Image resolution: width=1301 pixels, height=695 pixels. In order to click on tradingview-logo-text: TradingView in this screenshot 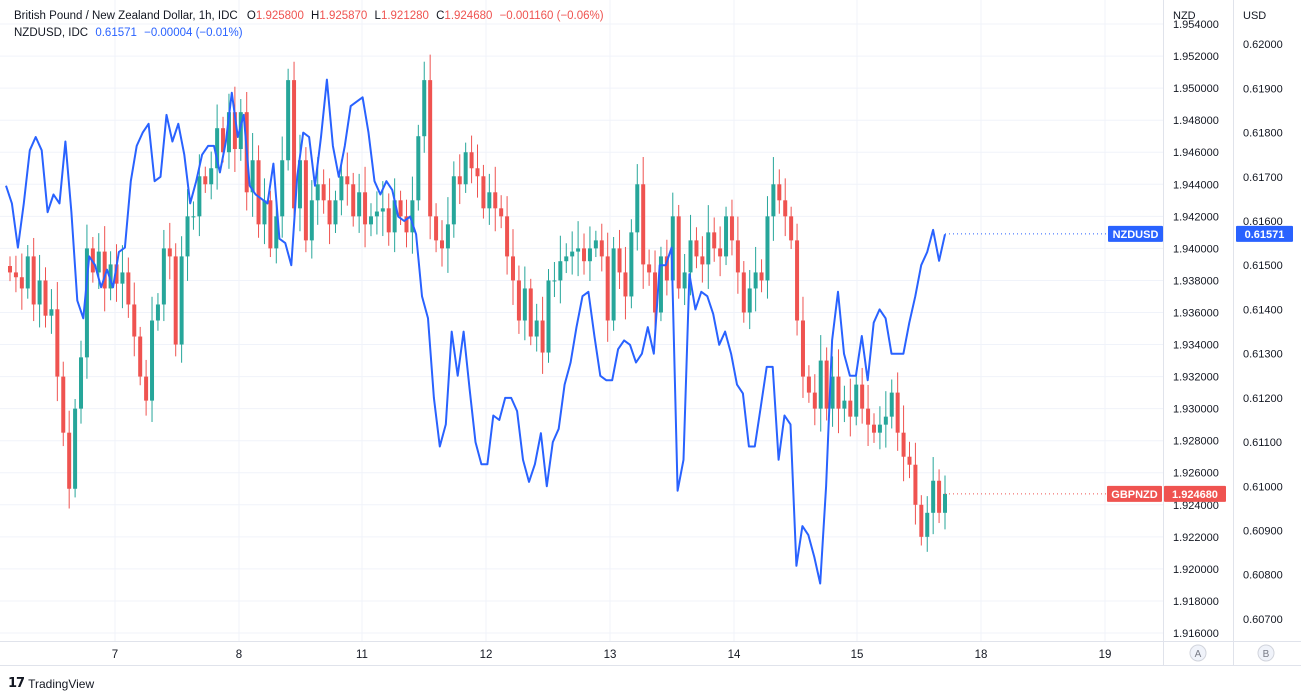, I will do `click(61, 683)`.